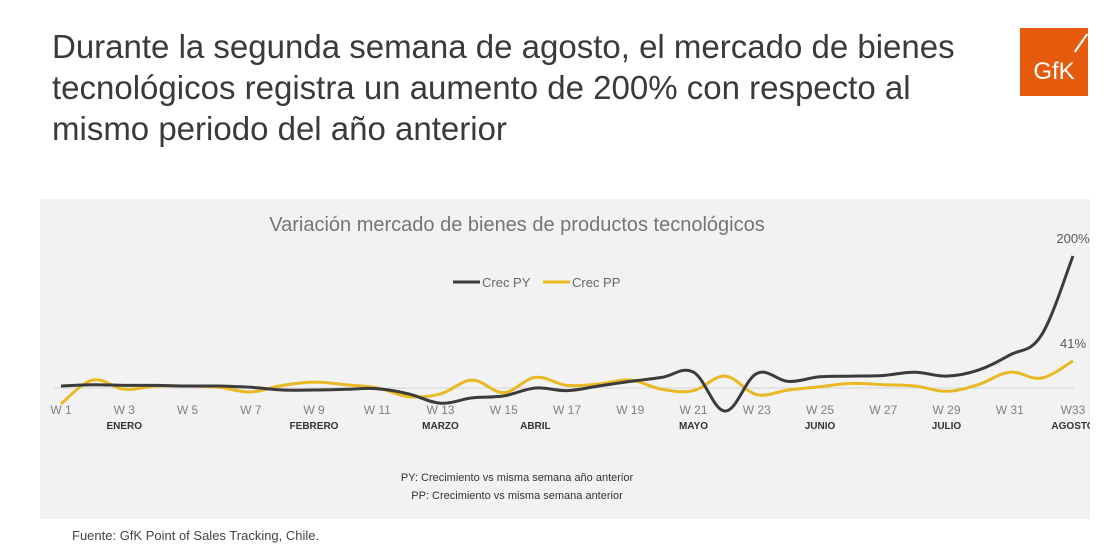 The image size is (1114, 554). What do you see at coordinates (506, 282) in the screenshot?
I see `legend-label-py: Crec PY` at bounding box center [506, 282].